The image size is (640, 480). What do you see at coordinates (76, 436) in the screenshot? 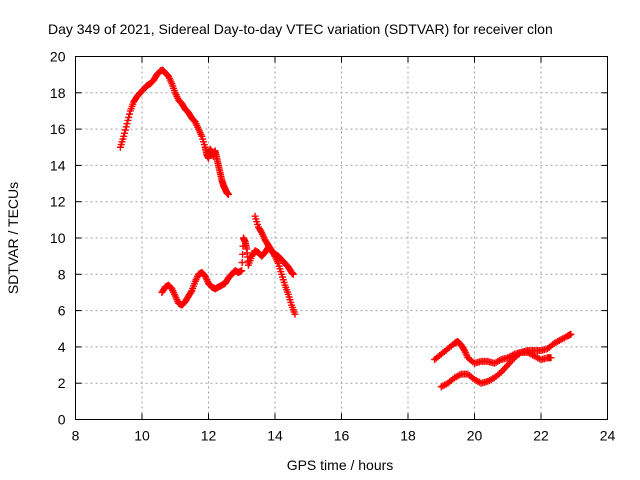
I see `x-tick-label: 8` at bounding box center [76, 436].